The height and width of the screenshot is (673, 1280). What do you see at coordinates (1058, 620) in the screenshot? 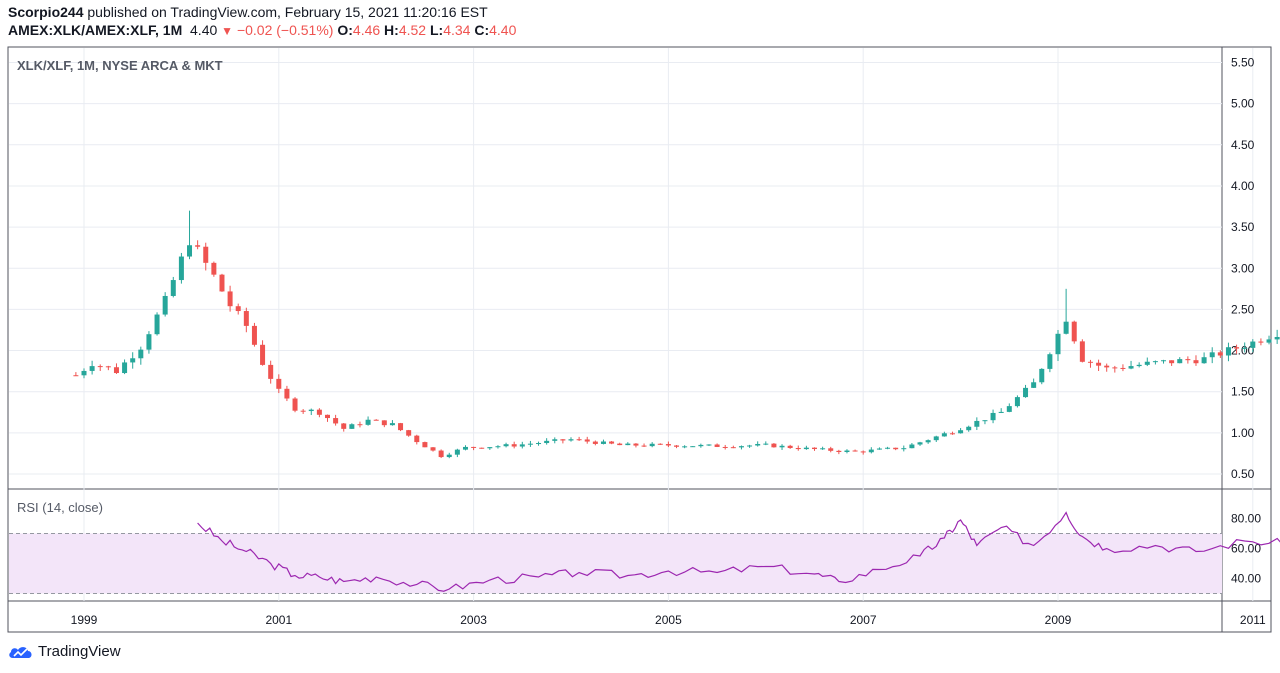
I see `x-tick-label: 2009` at bounding box center [1058, 620].